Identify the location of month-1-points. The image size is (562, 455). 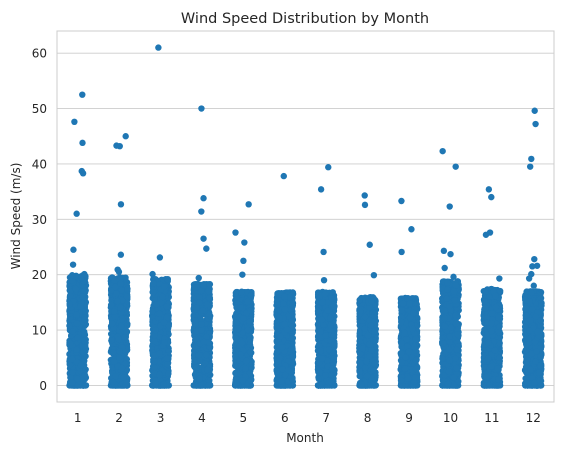
(78, 240).